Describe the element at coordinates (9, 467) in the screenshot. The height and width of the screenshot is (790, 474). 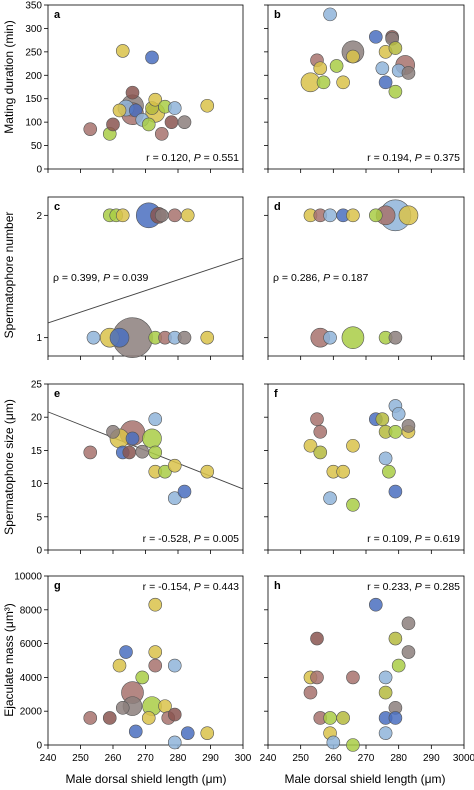
I see `row-2-ylabel: Spermatophore size (μm)` at that location.